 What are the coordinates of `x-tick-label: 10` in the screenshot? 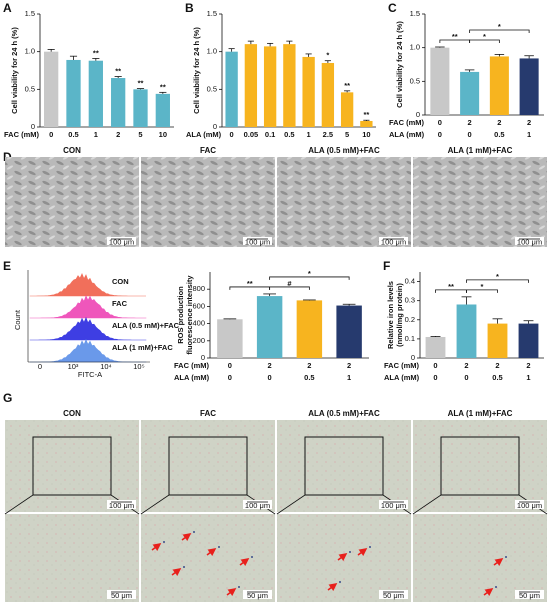 It's located at (366, 134).